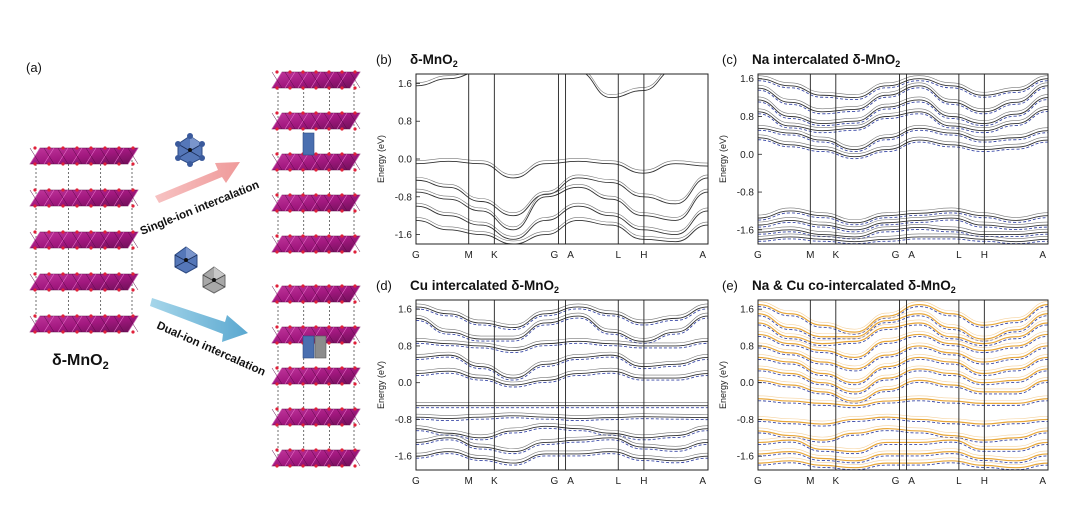 This screenshot has height=508, width=1080. What do you see at coordinates (747, 310) in the screenshot?
I see `y-tick-label: 1.6` at bounding box center [747, 310].